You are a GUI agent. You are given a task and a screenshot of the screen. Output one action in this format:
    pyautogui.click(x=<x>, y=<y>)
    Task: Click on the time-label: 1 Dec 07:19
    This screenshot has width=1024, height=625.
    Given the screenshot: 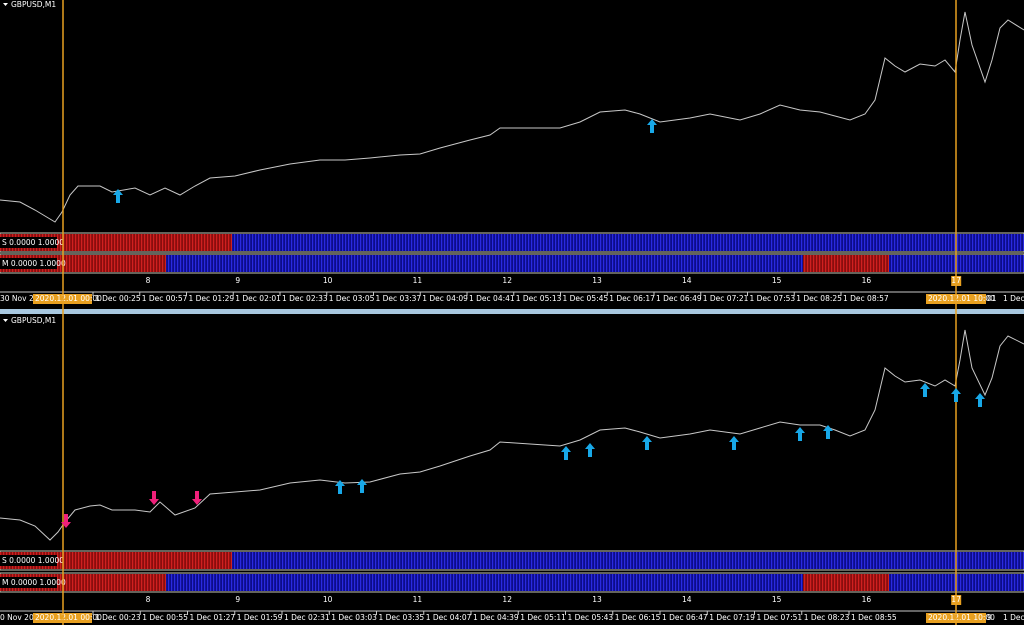 What is the action you would take?
    pyautogui.click(x=732, y=617)
    